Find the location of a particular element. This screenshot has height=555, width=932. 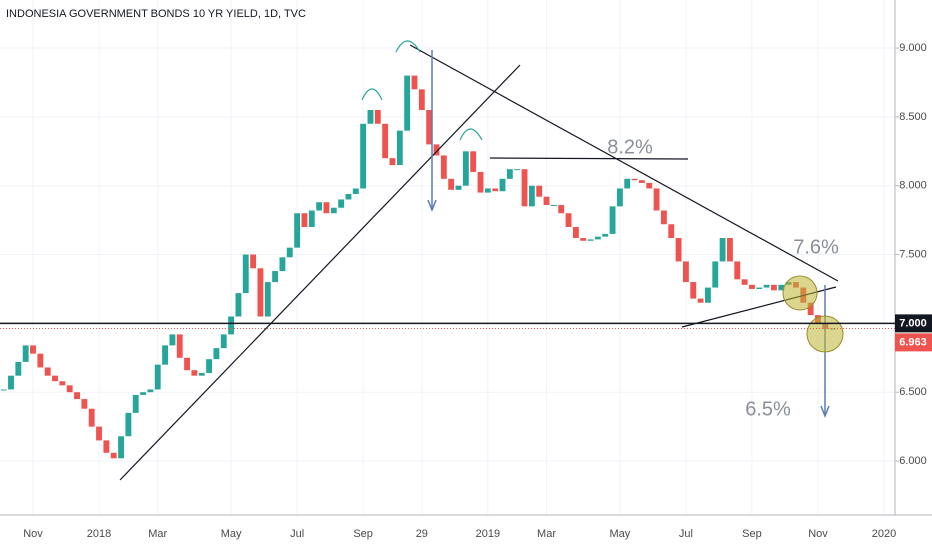

x-tick-label: Nov is located at coordinates (818, 534).